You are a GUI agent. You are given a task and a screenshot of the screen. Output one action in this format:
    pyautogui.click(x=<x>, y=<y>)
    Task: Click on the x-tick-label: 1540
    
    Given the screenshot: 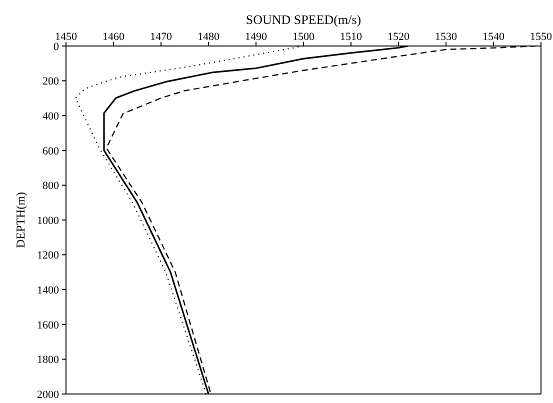 What is the action you would take?
    pyautogui.click(x=493, y=37)
    